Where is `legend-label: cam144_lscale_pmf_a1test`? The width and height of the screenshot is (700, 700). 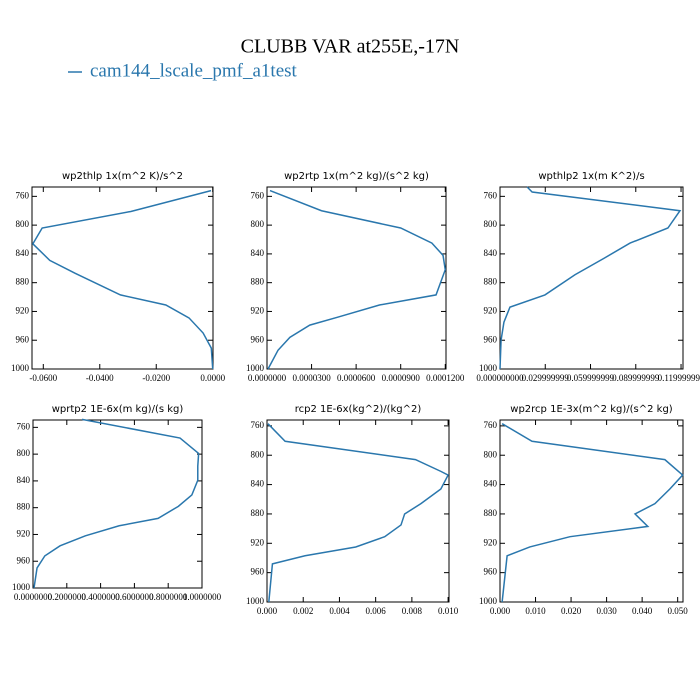
legend-label: cam144_lscale_pmf_a1test is located at coordinates (194, 70).